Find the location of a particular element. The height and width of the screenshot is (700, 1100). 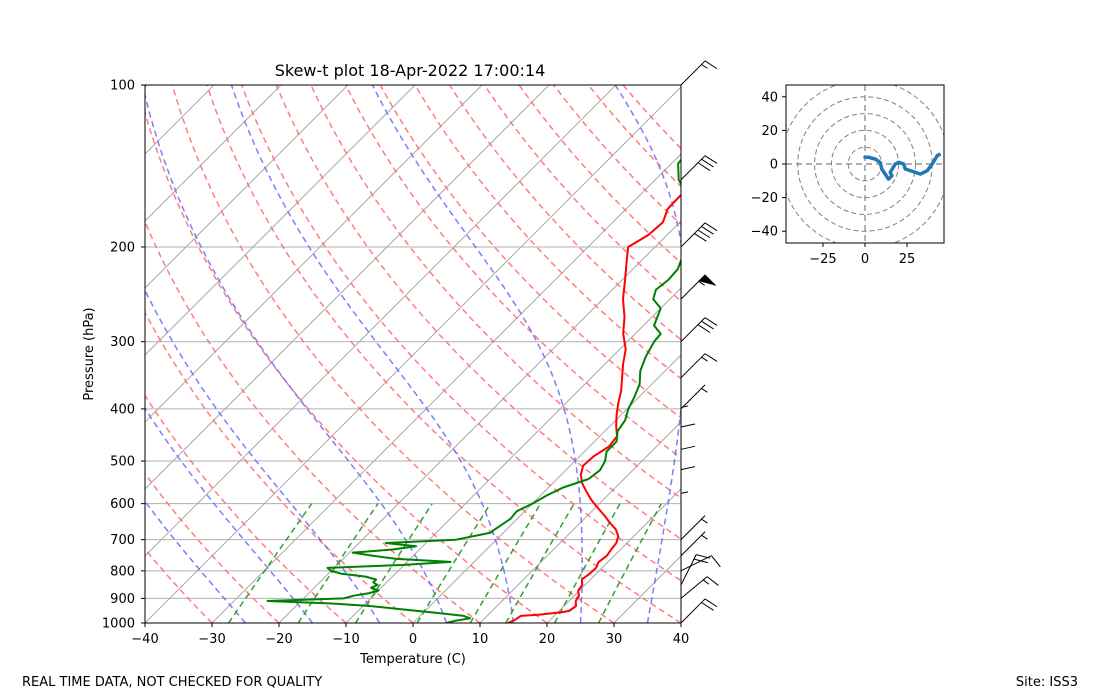

x-tick-label: 40 is located at coordinates (681, 639).